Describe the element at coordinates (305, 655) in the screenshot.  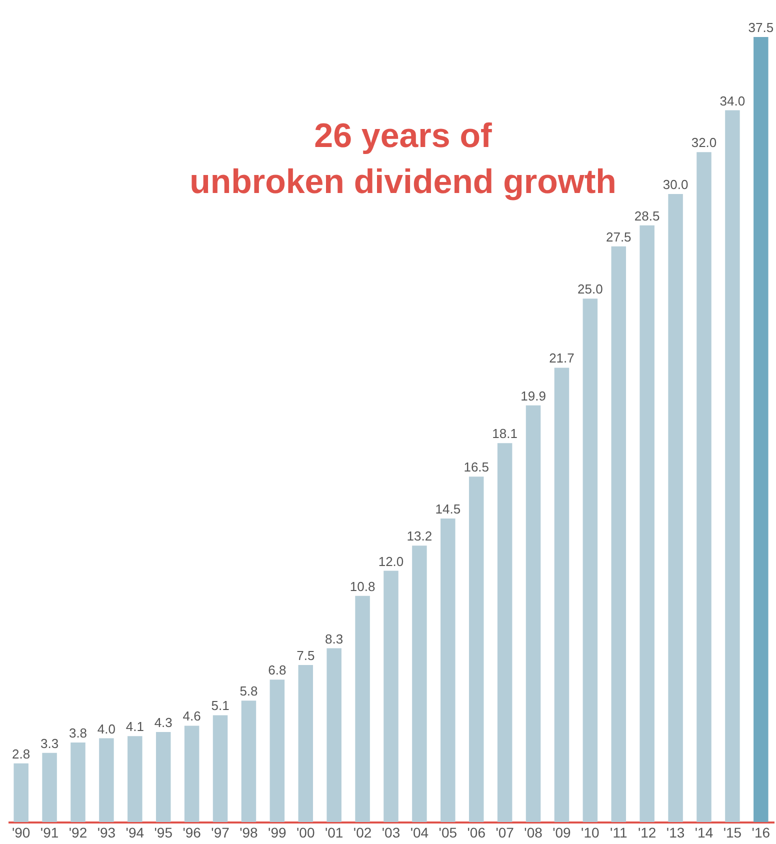
I see `data-label: 7.5` at that location.